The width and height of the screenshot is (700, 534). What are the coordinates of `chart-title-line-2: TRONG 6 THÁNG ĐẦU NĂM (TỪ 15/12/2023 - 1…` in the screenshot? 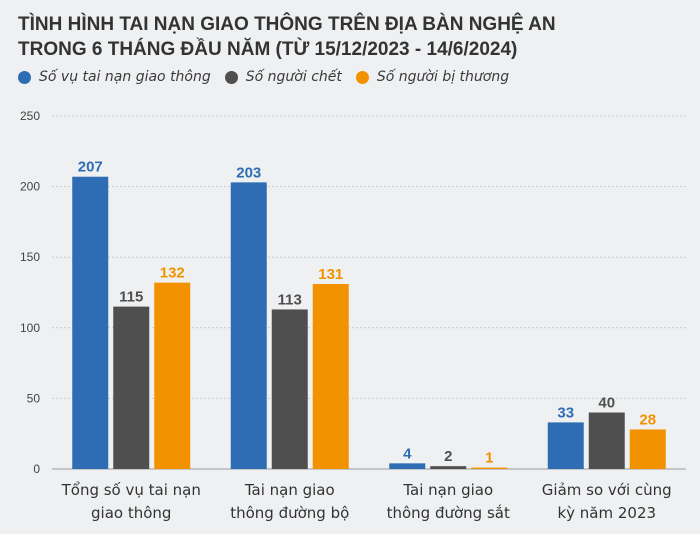 It's located at (268, 49).